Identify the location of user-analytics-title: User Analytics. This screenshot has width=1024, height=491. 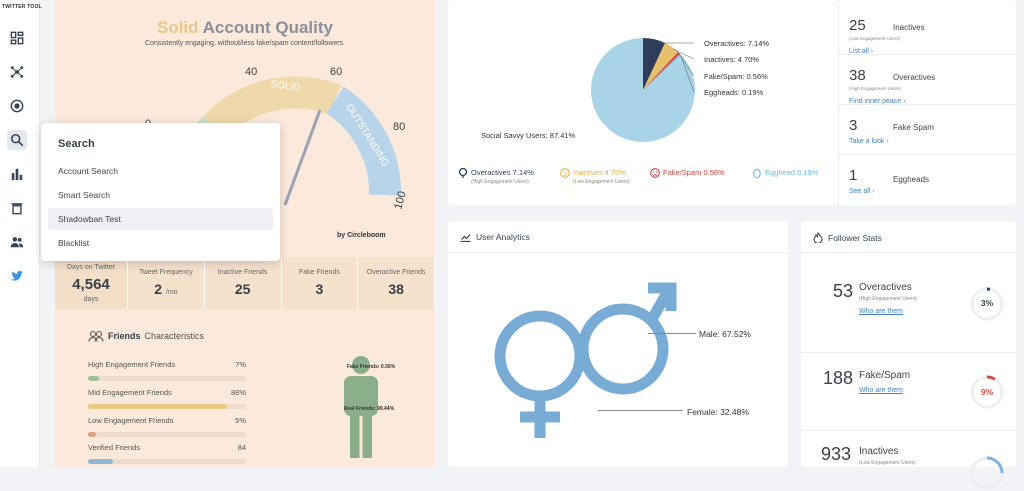
(503, 237).